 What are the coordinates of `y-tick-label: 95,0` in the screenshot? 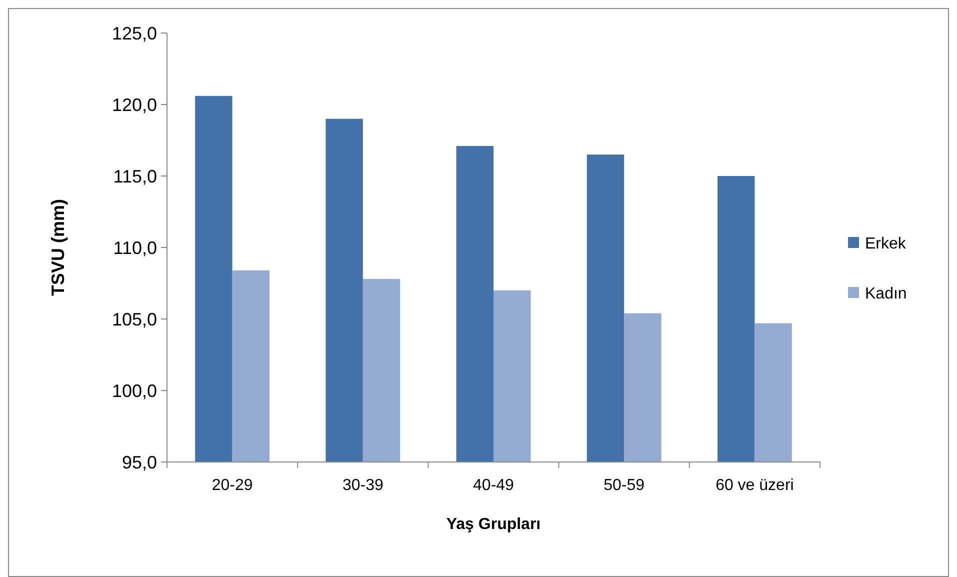 It's located at (139, 462).